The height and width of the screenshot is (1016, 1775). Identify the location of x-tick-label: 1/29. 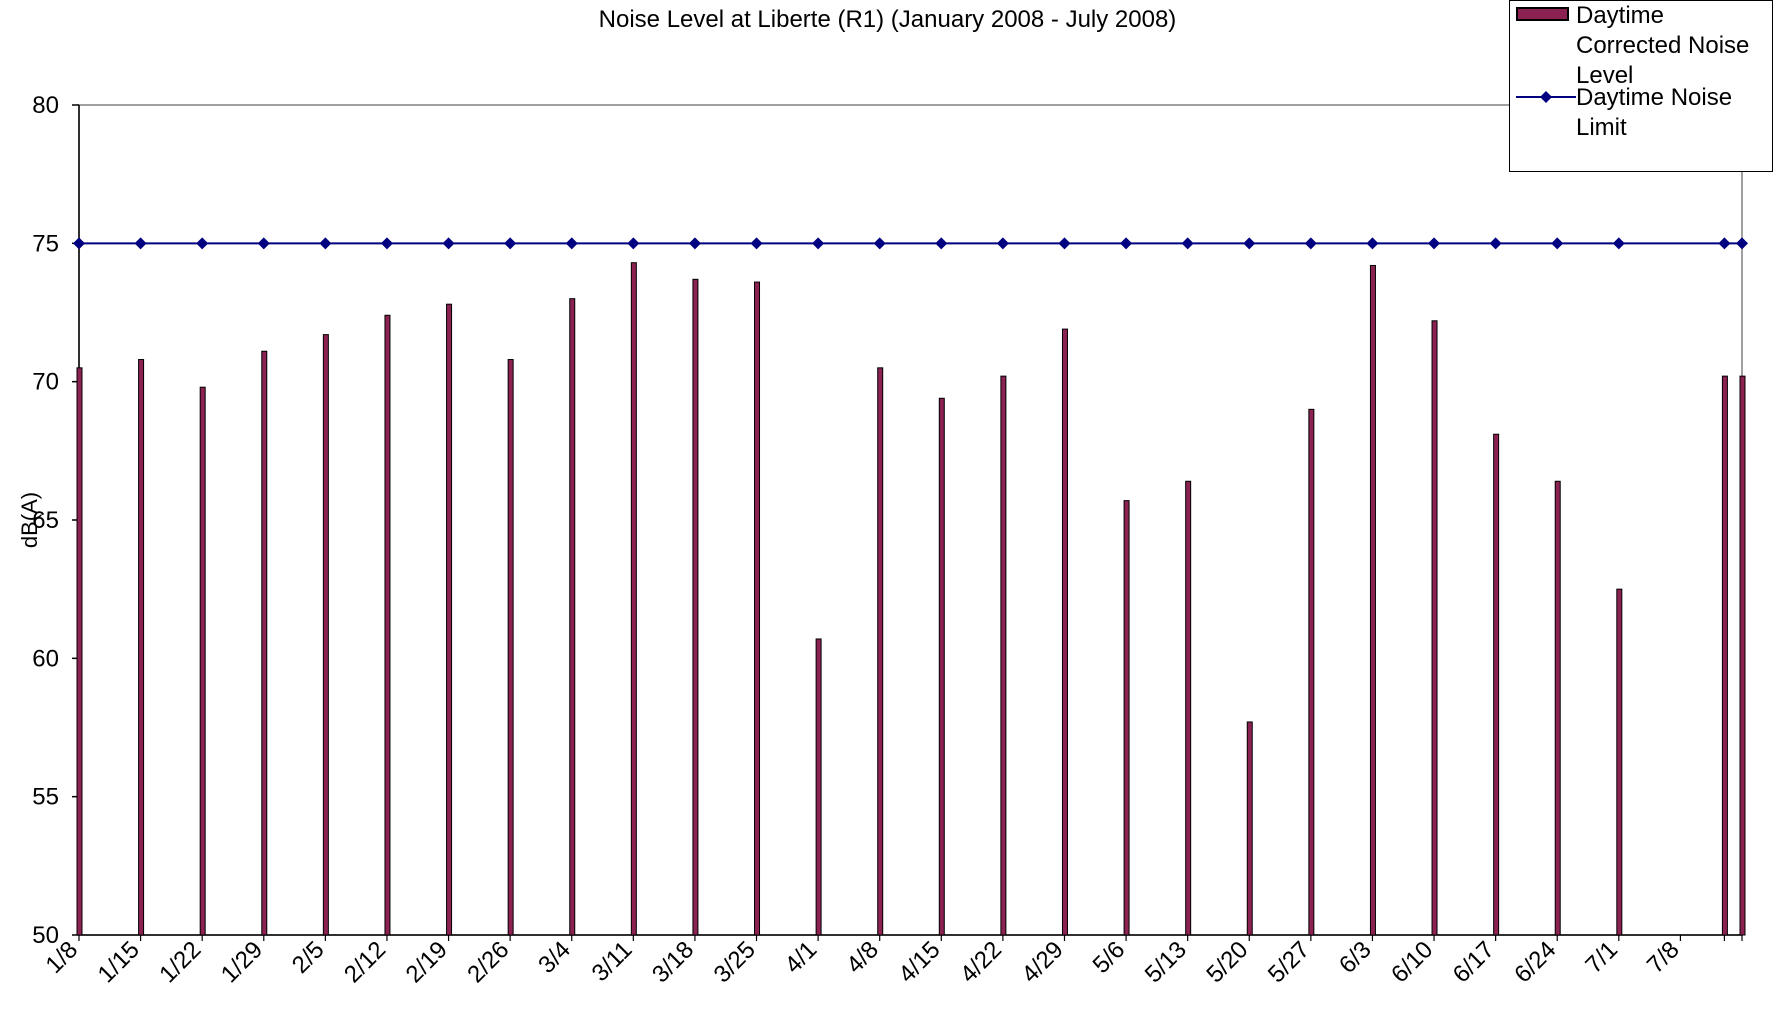
(242, 962).